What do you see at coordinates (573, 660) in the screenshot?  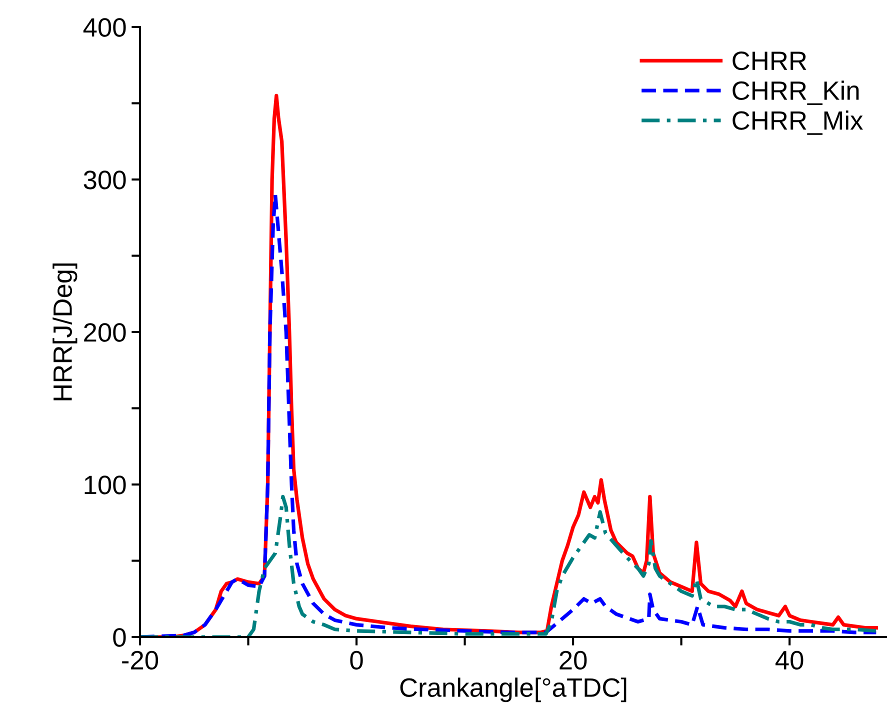 I see `x-tick-label: 20` at bounding box center [573, 660].